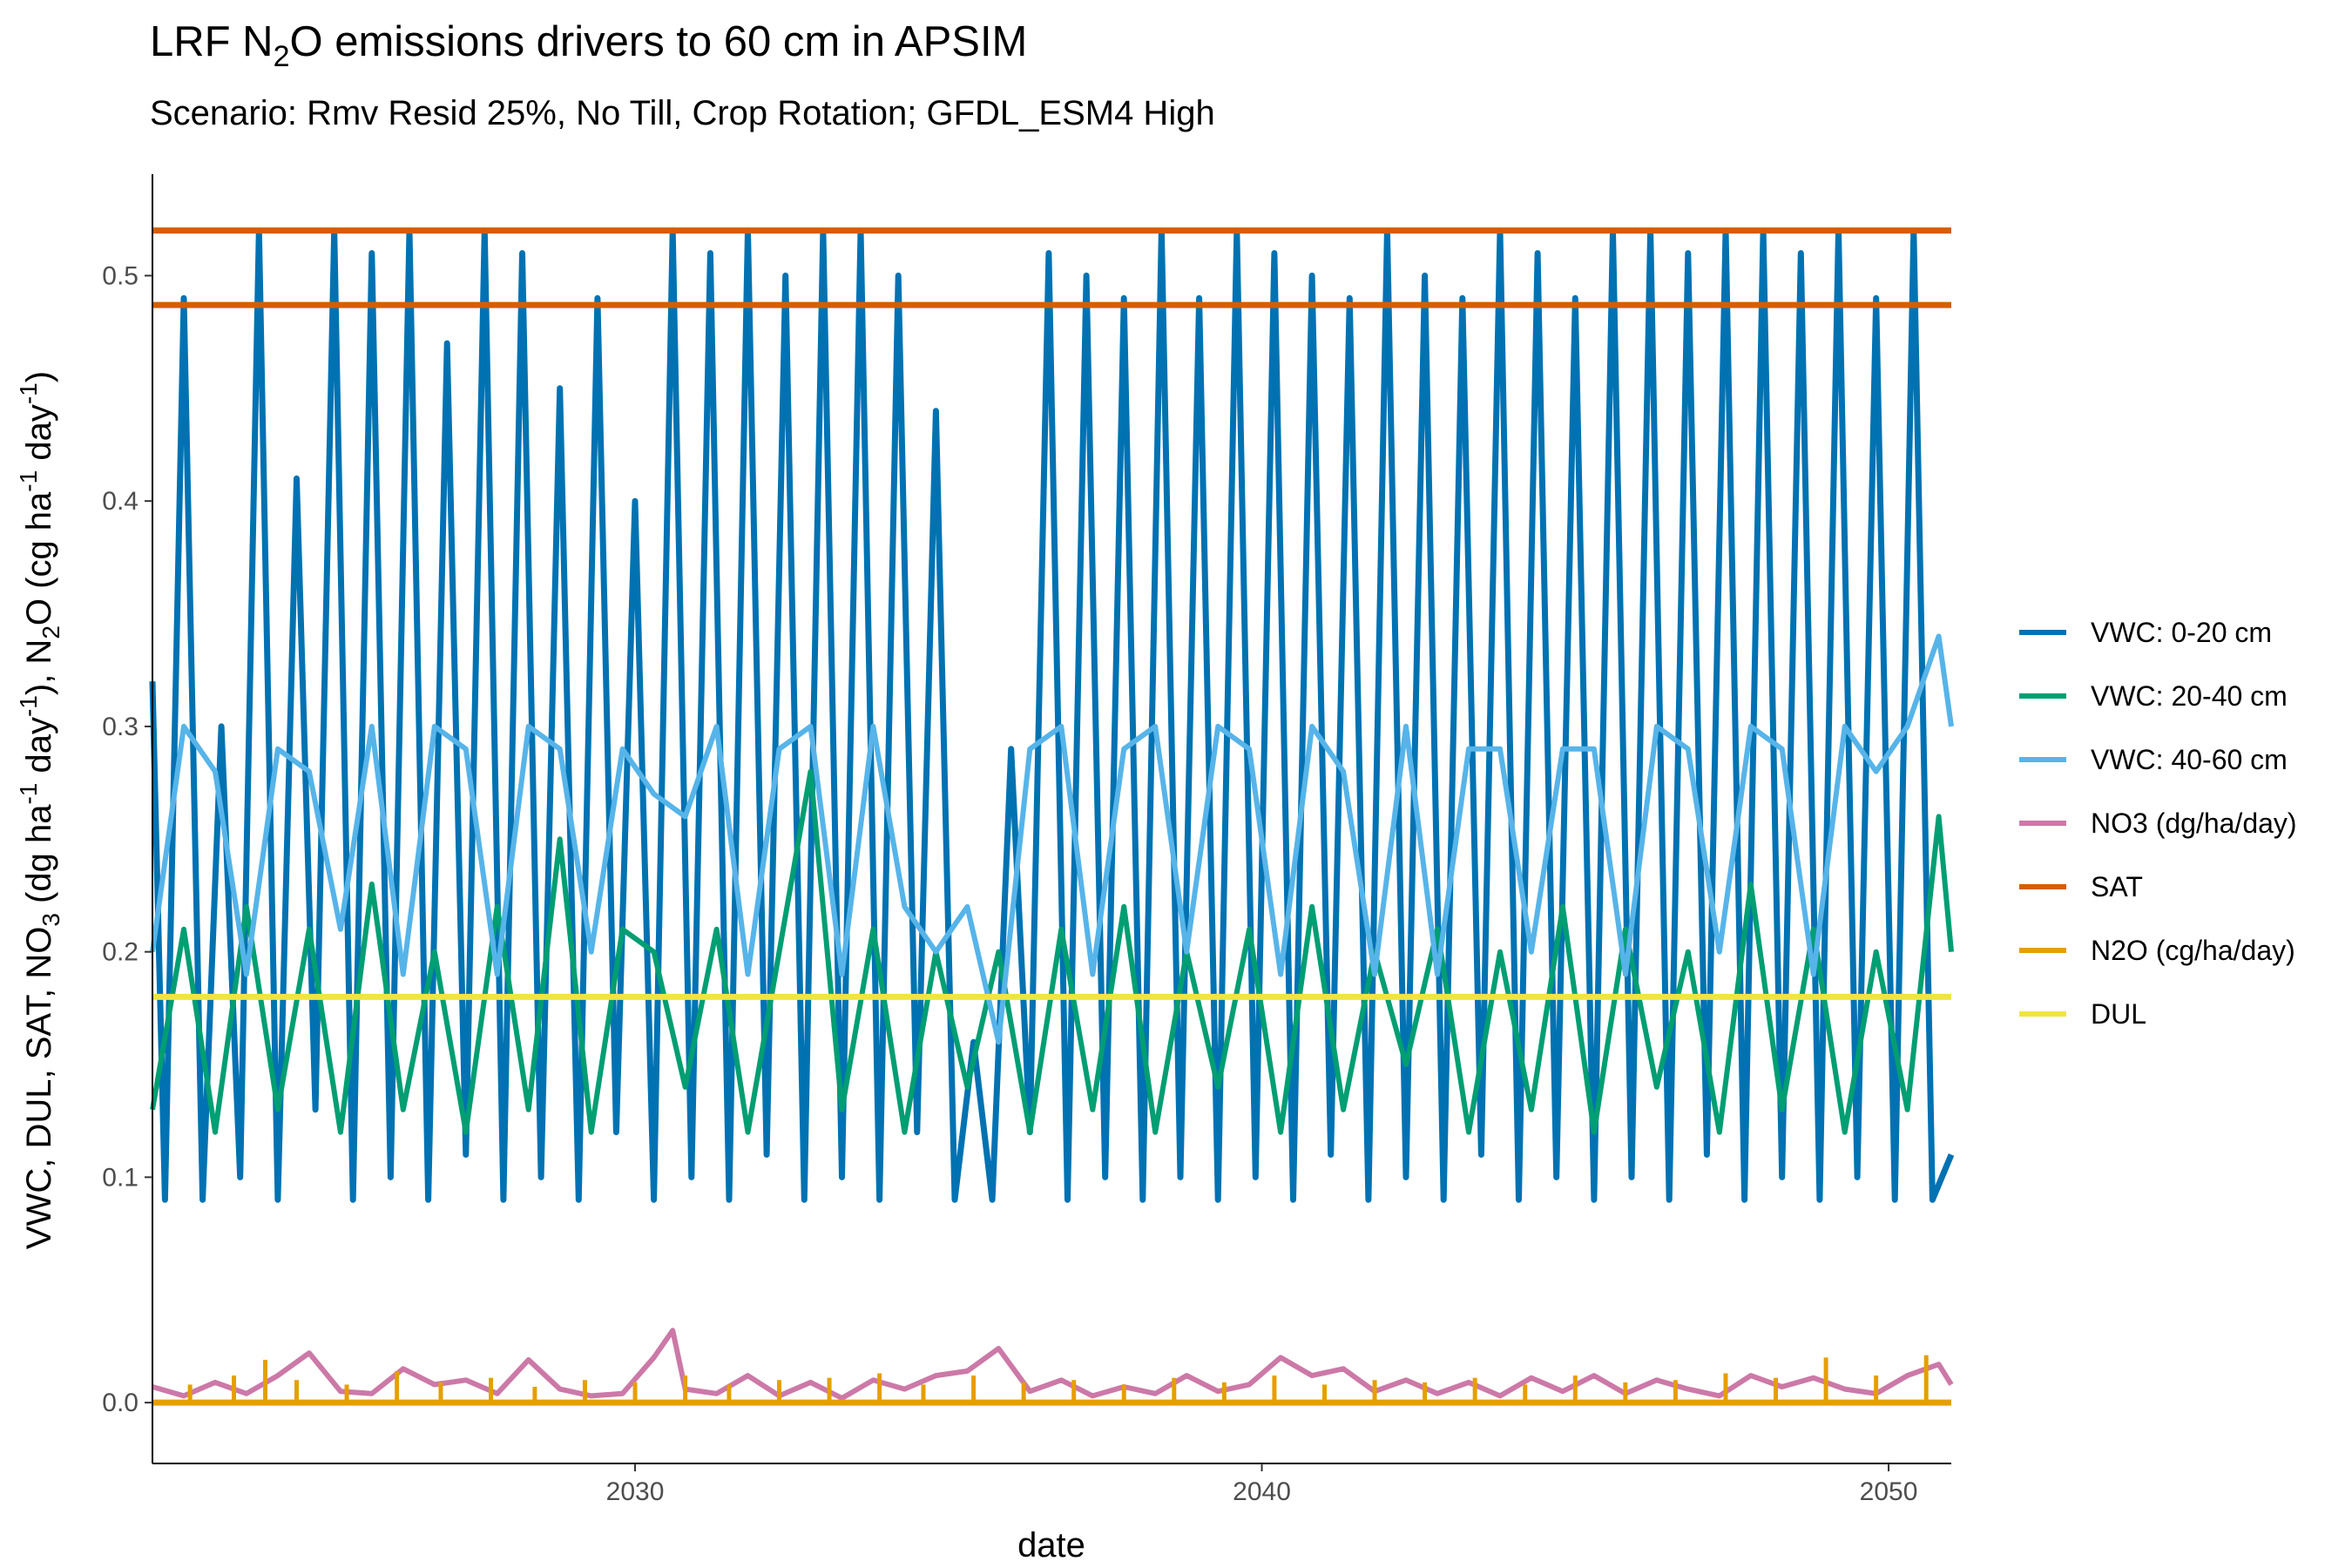  Describe the element at coordinates (2190, 696) in the screenshot. I see `legend-label: VWC: 20-40 cm` at that location.